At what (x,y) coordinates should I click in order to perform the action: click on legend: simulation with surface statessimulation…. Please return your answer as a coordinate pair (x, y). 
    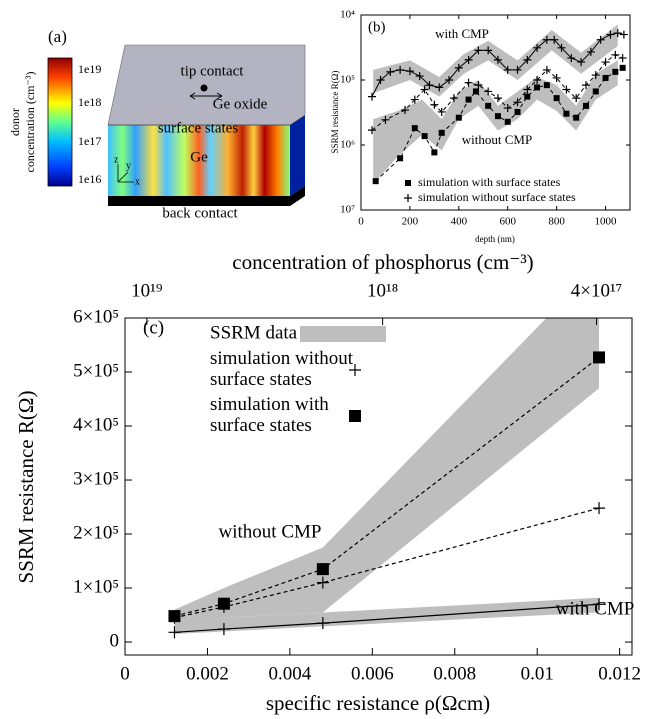
    Looking at the image, I should click on (490, 189).